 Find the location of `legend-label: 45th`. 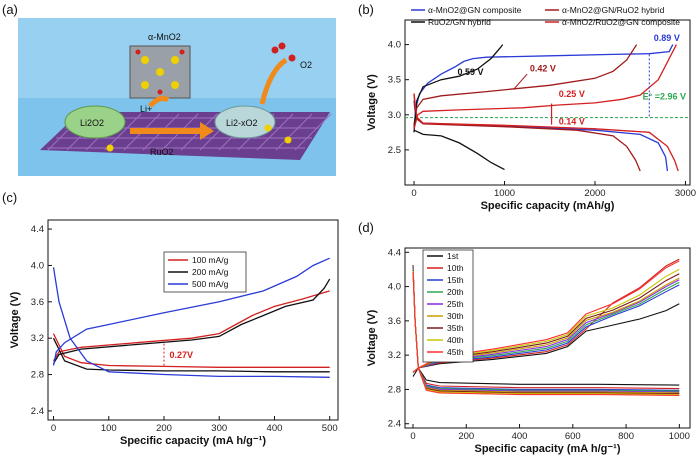

legend-label: 45th is located at coordinates (455, 352).